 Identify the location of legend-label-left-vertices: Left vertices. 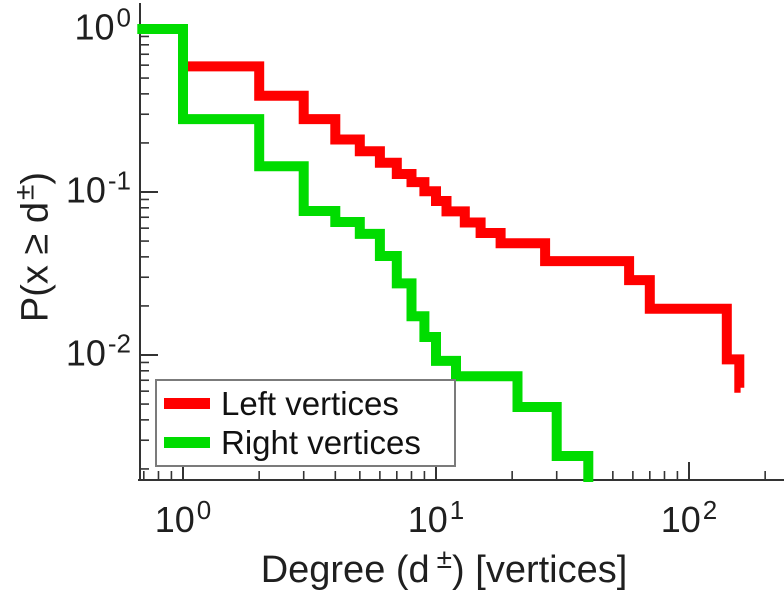
(310, 403).